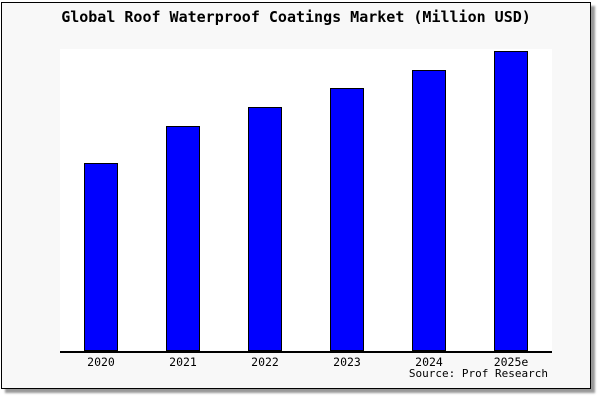  I want to click on x-tick-2023: 2023, so click(347, 362).